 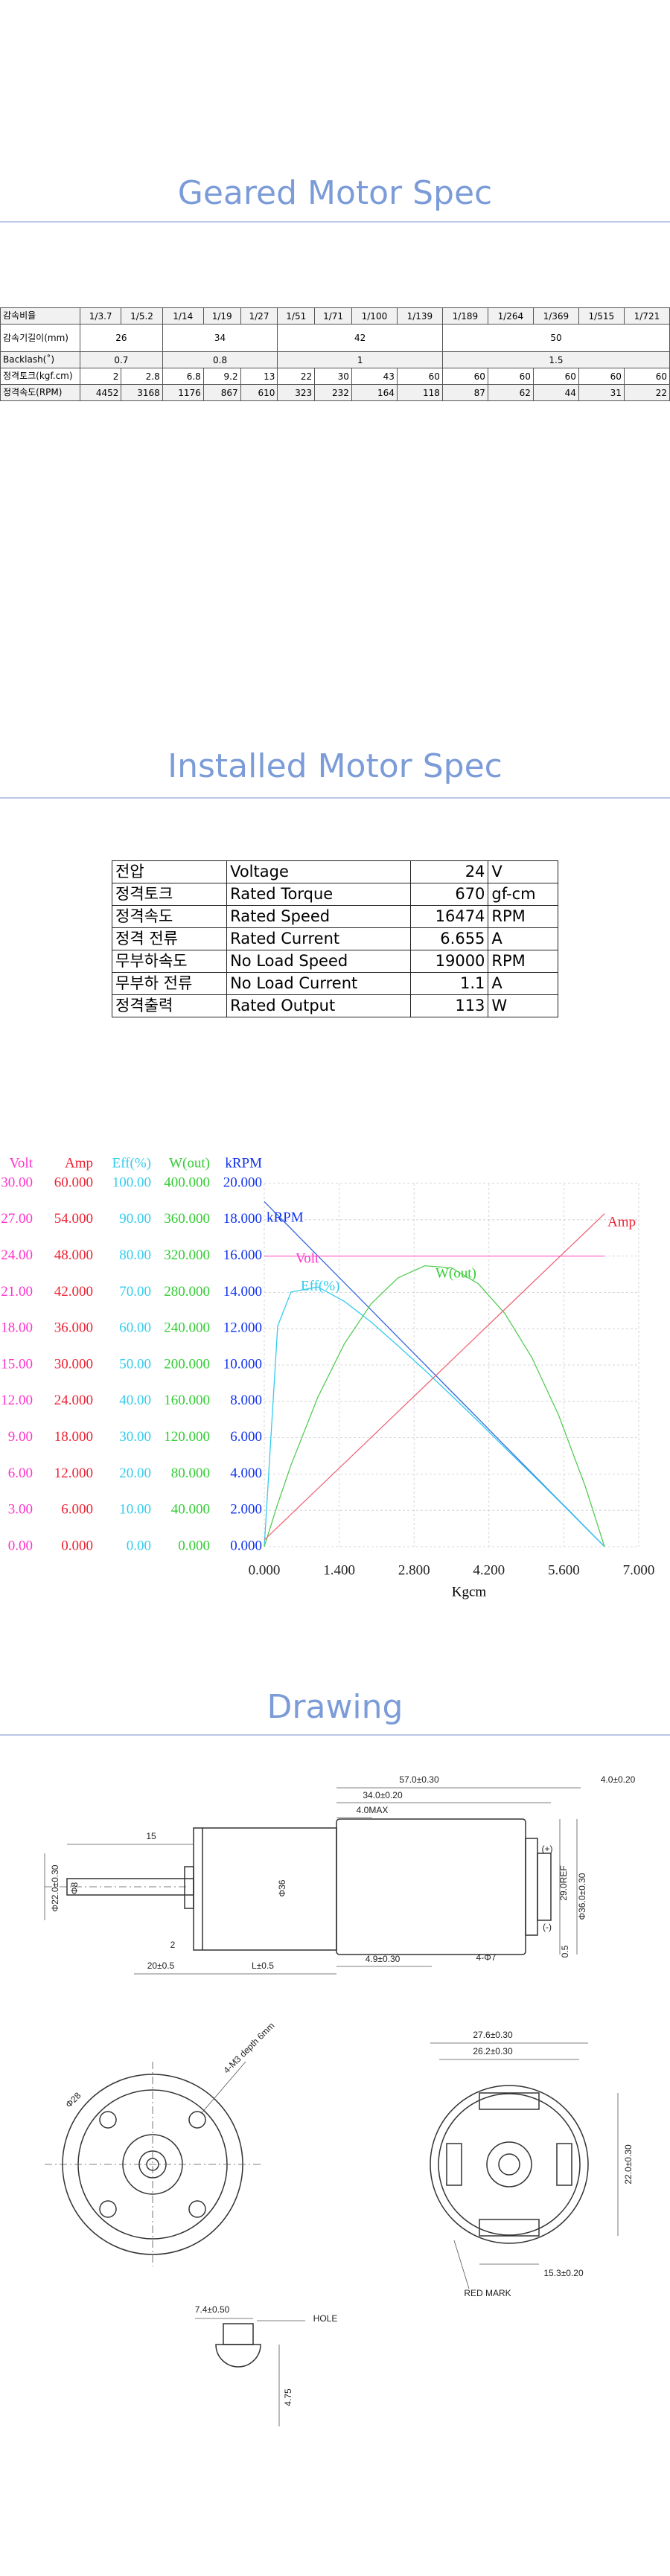 What do you see at coordinates (333, 316) in the screenshot?
I see `ratio-cell: 1/71` at bounding box center [333, 316].